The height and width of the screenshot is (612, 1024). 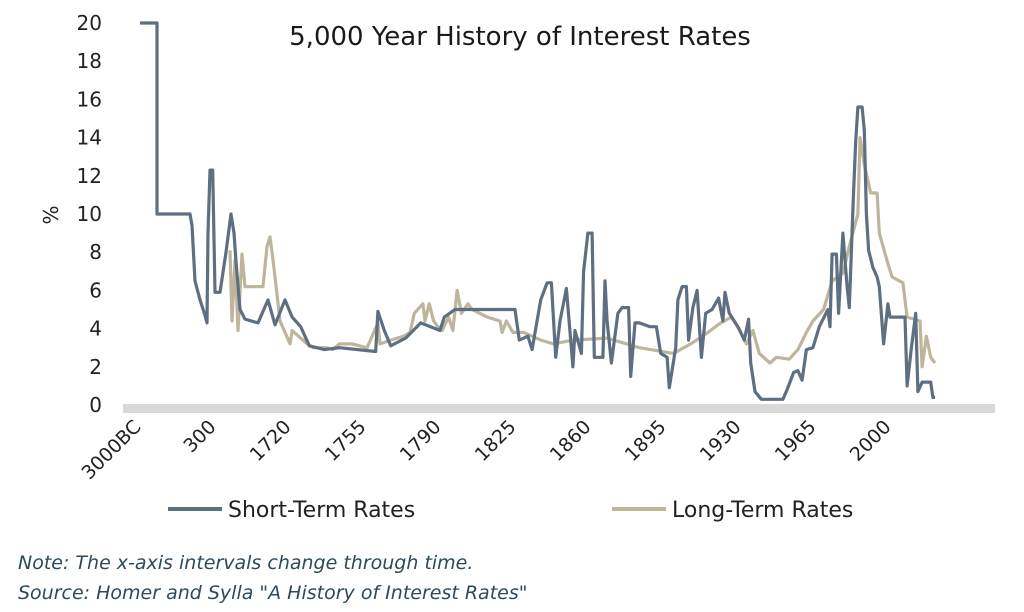 What do you see at coordinates (95, 405) in the screenshot?
I see `y-tick-label: 0` at bounding box center [95, 405].